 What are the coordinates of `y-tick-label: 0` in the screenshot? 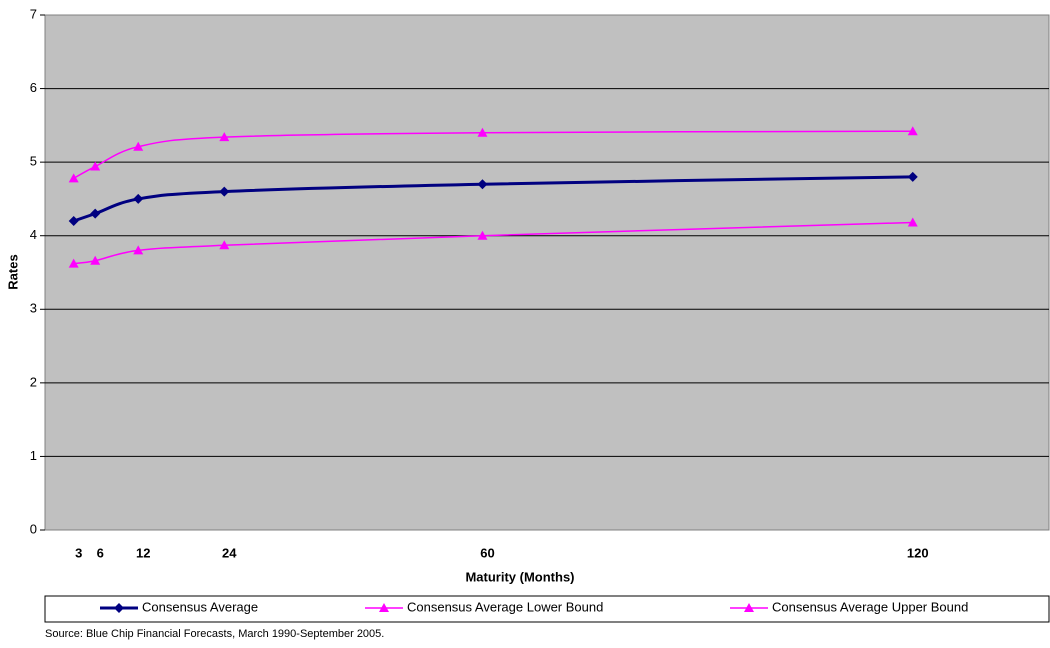 It's located at (33, 528).